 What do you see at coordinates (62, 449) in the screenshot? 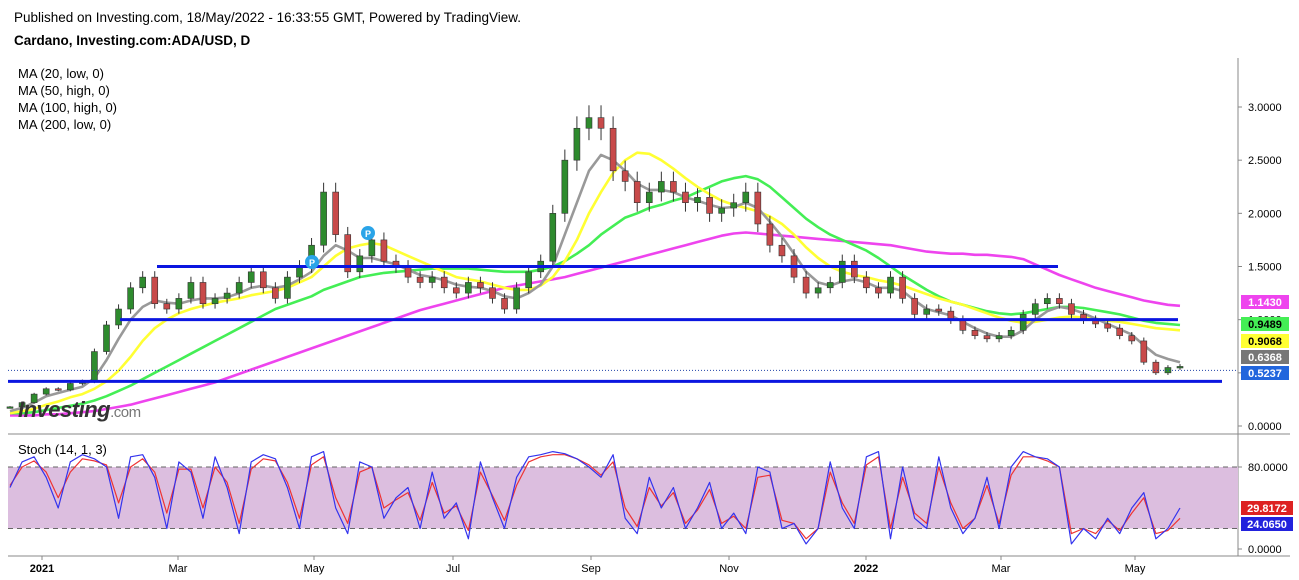
I see `stoch-label: Stoch (14, 1, 3)` at bounding box center [62, 449].